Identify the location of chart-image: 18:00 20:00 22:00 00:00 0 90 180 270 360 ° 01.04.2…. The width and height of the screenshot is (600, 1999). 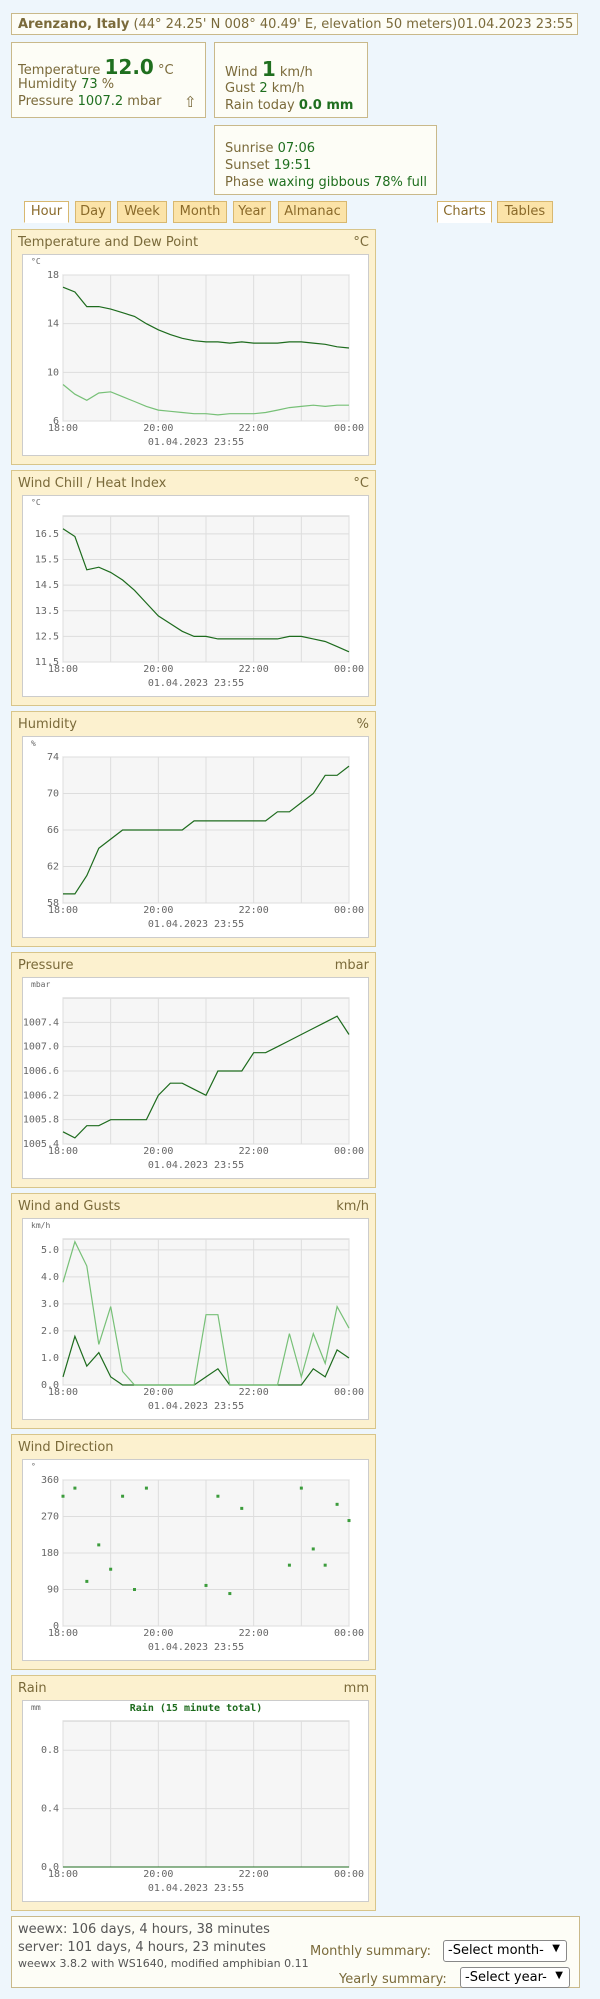
(195, 1560).